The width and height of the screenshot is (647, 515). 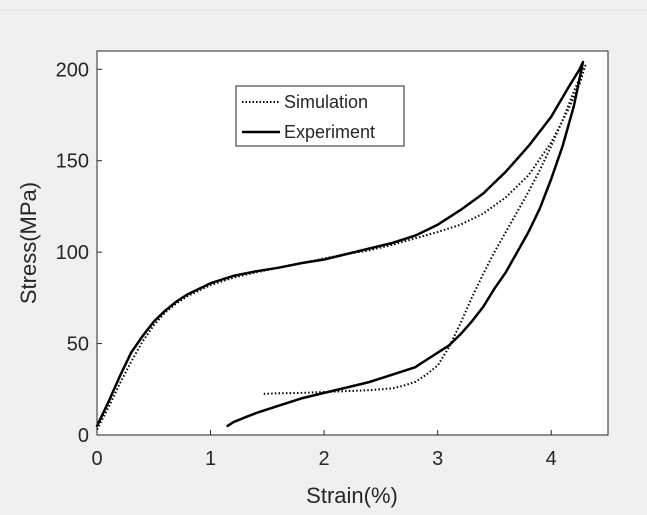 I want to click on y-axis-label: Stress(MPa), so click(x=28, y=243).